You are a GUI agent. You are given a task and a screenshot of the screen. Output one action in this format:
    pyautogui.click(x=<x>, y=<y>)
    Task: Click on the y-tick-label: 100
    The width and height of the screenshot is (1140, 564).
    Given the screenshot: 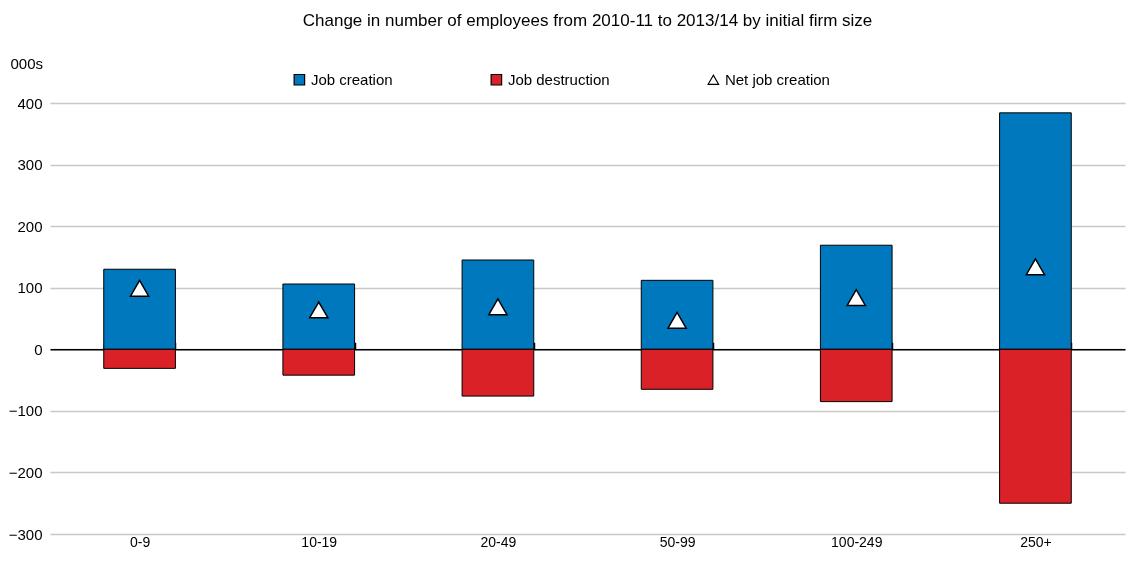 What is the action you would take?
    pyautogui.click(x=30, y=288)
    